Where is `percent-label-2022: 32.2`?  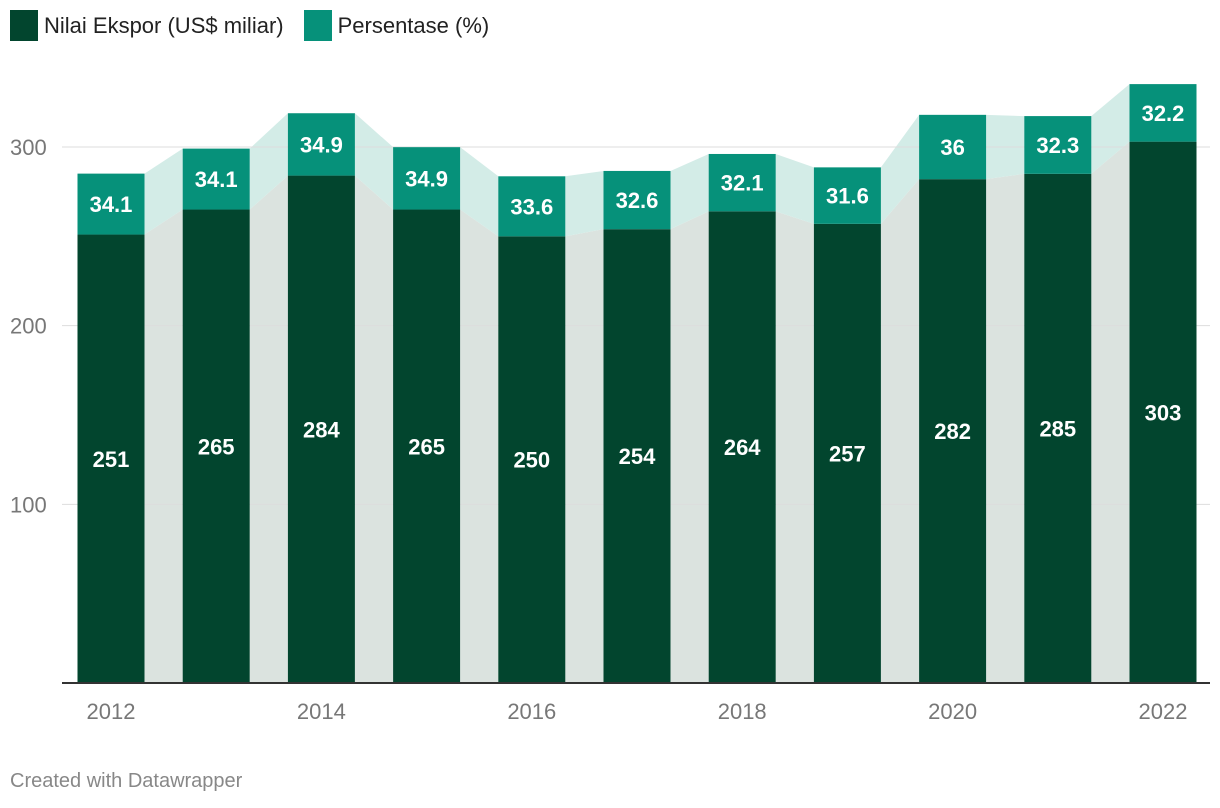 percent-label-2022: 32.2 is located at coordinates (1163, 113).